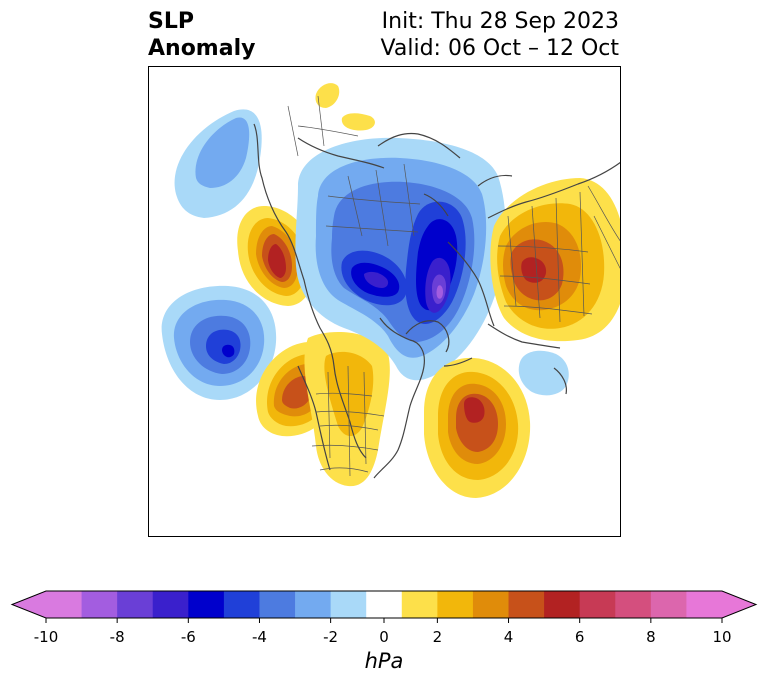  Describe the element at coordinates (721, 637) in the screenshot. I see `colorbar-tick-label: 10` at that location.